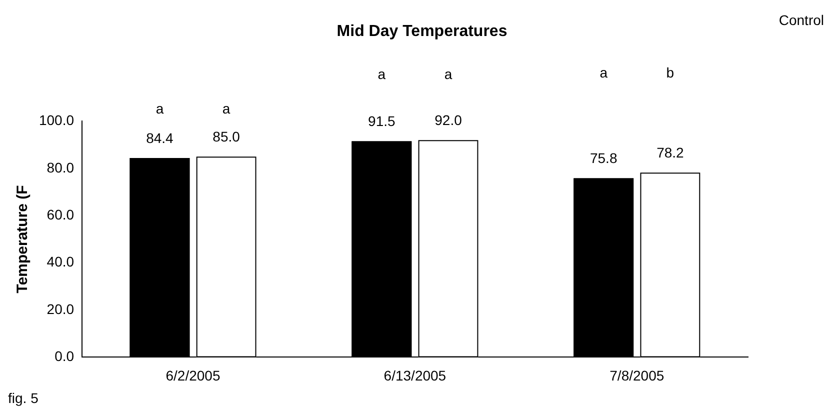  Describe the element at coordinates (801, 20) in the screenshot. I see `text: Control` at that location.